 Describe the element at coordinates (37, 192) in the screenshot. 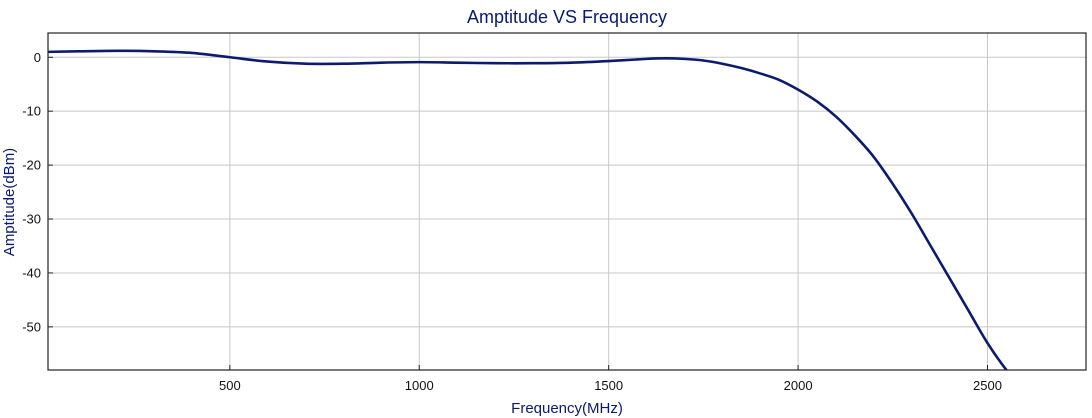

I see `y-axis-ticks: 0 -10 -20 -30 -40 -50` at that location.